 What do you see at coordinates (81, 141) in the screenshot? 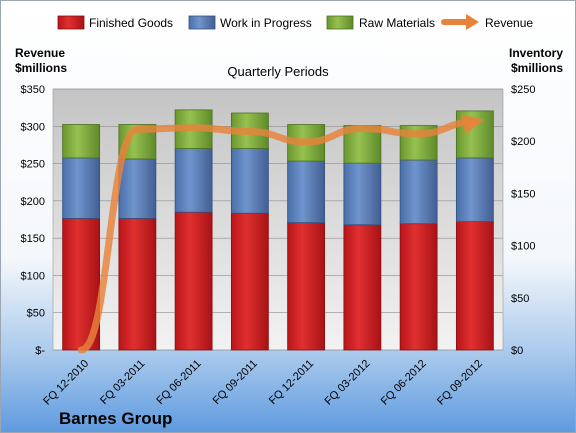
I see `bar-raw-materials` at bounding box center [81, 141].